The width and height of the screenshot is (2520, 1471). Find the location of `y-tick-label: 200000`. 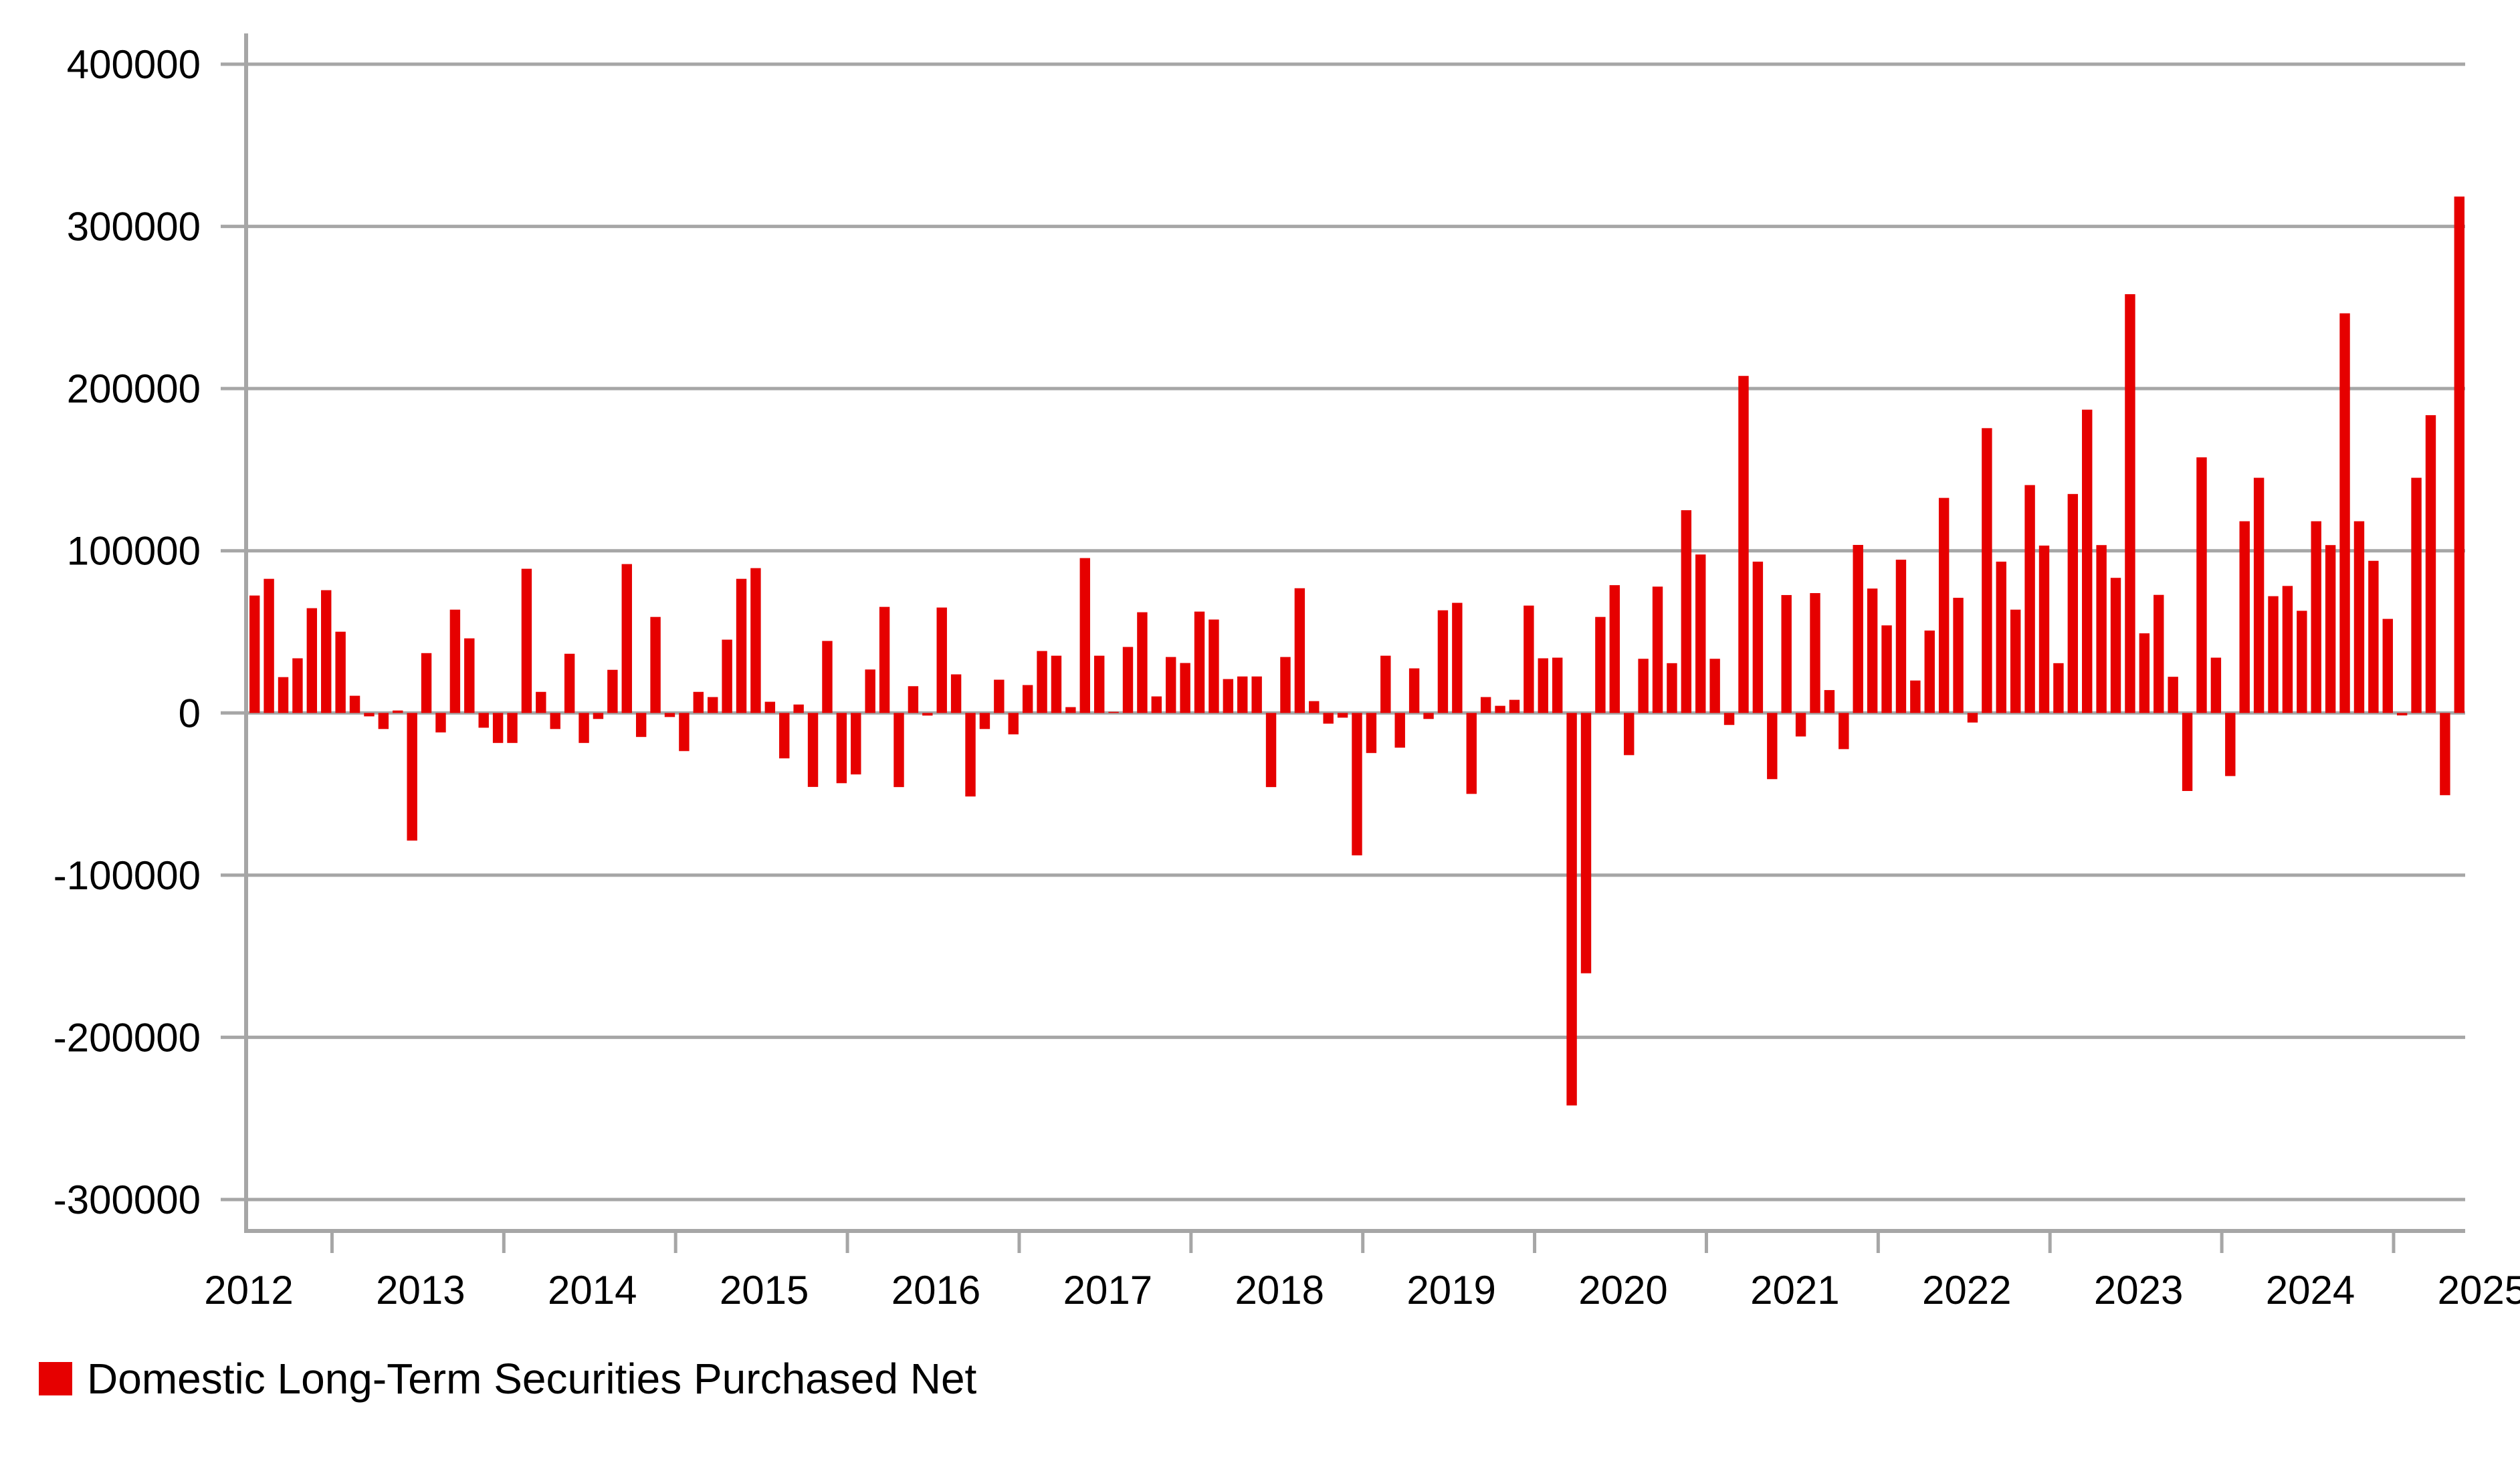

y-tick-label: 200000 is located at coordinates (134, 388).